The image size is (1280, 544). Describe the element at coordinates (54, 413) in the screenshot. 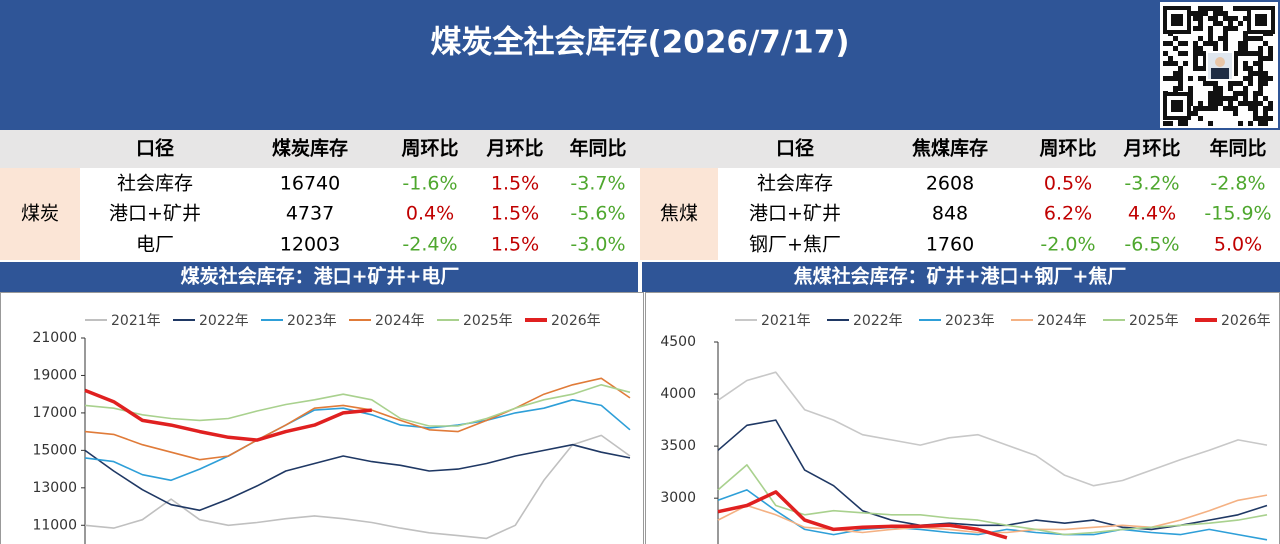

I see `y-tick-label: 17000` at that location.